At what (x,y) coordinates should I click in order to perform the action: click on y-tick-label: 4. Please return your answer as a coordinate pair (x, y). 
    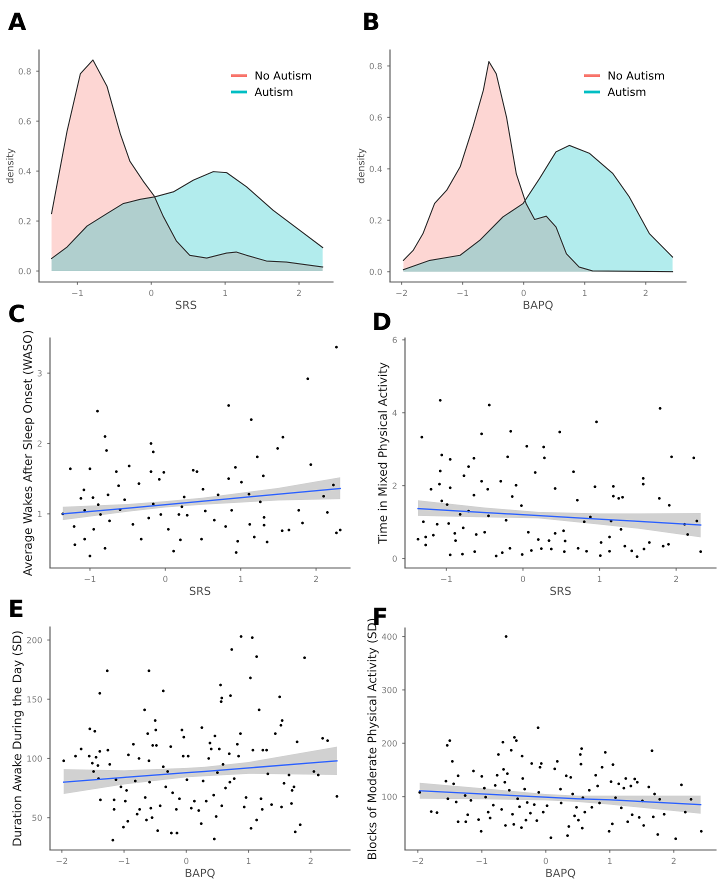
    Looking at the image, I should click on (394, 413).